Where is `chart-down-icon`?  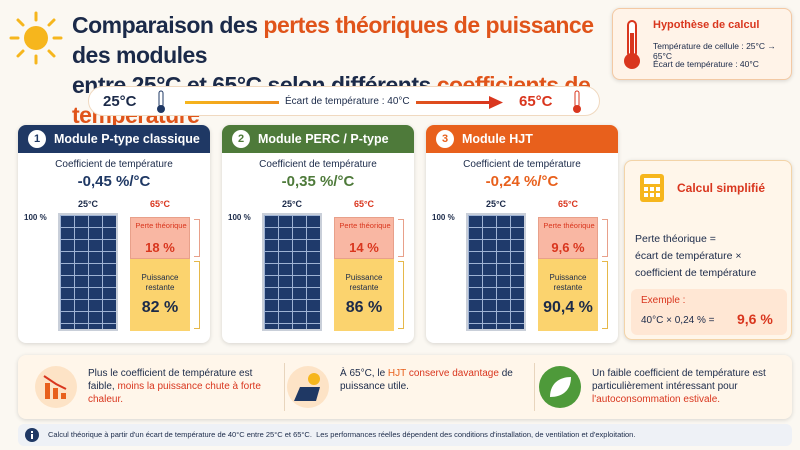 chart-down-icon is located at coordinates (56, 387).